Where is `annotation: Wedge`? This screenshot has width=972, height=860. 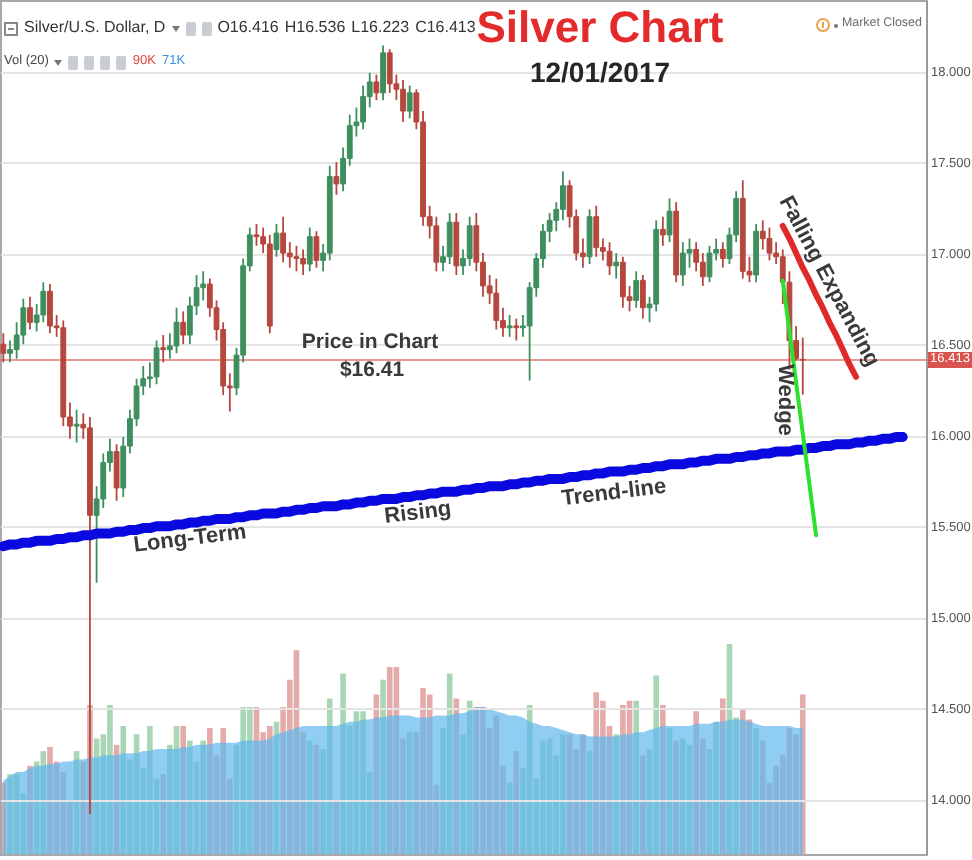 annotation: Wedge is located at coordinates (785, 400).